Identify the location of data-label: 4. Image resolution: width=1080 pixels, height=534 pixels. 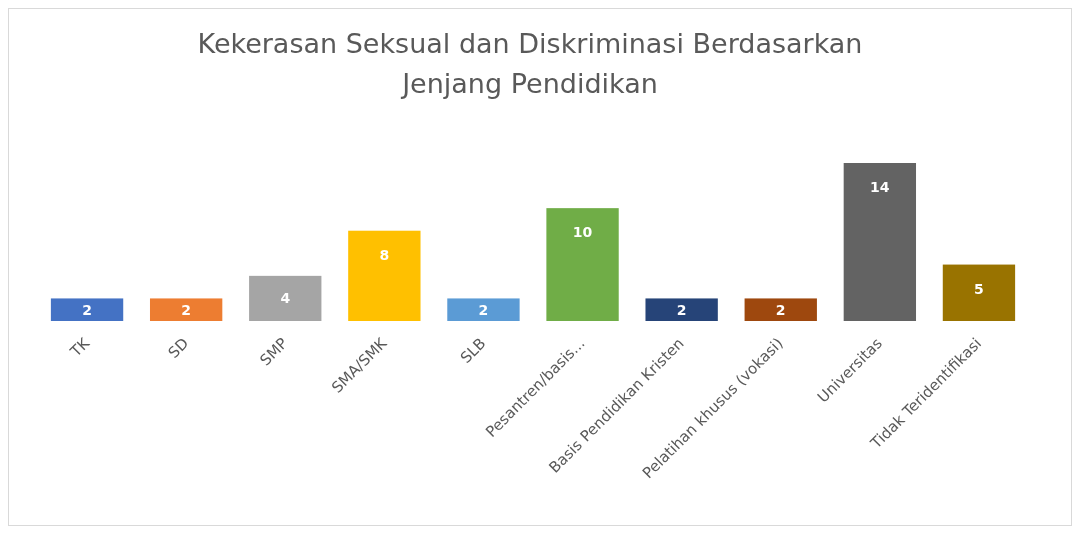
(285, 298).